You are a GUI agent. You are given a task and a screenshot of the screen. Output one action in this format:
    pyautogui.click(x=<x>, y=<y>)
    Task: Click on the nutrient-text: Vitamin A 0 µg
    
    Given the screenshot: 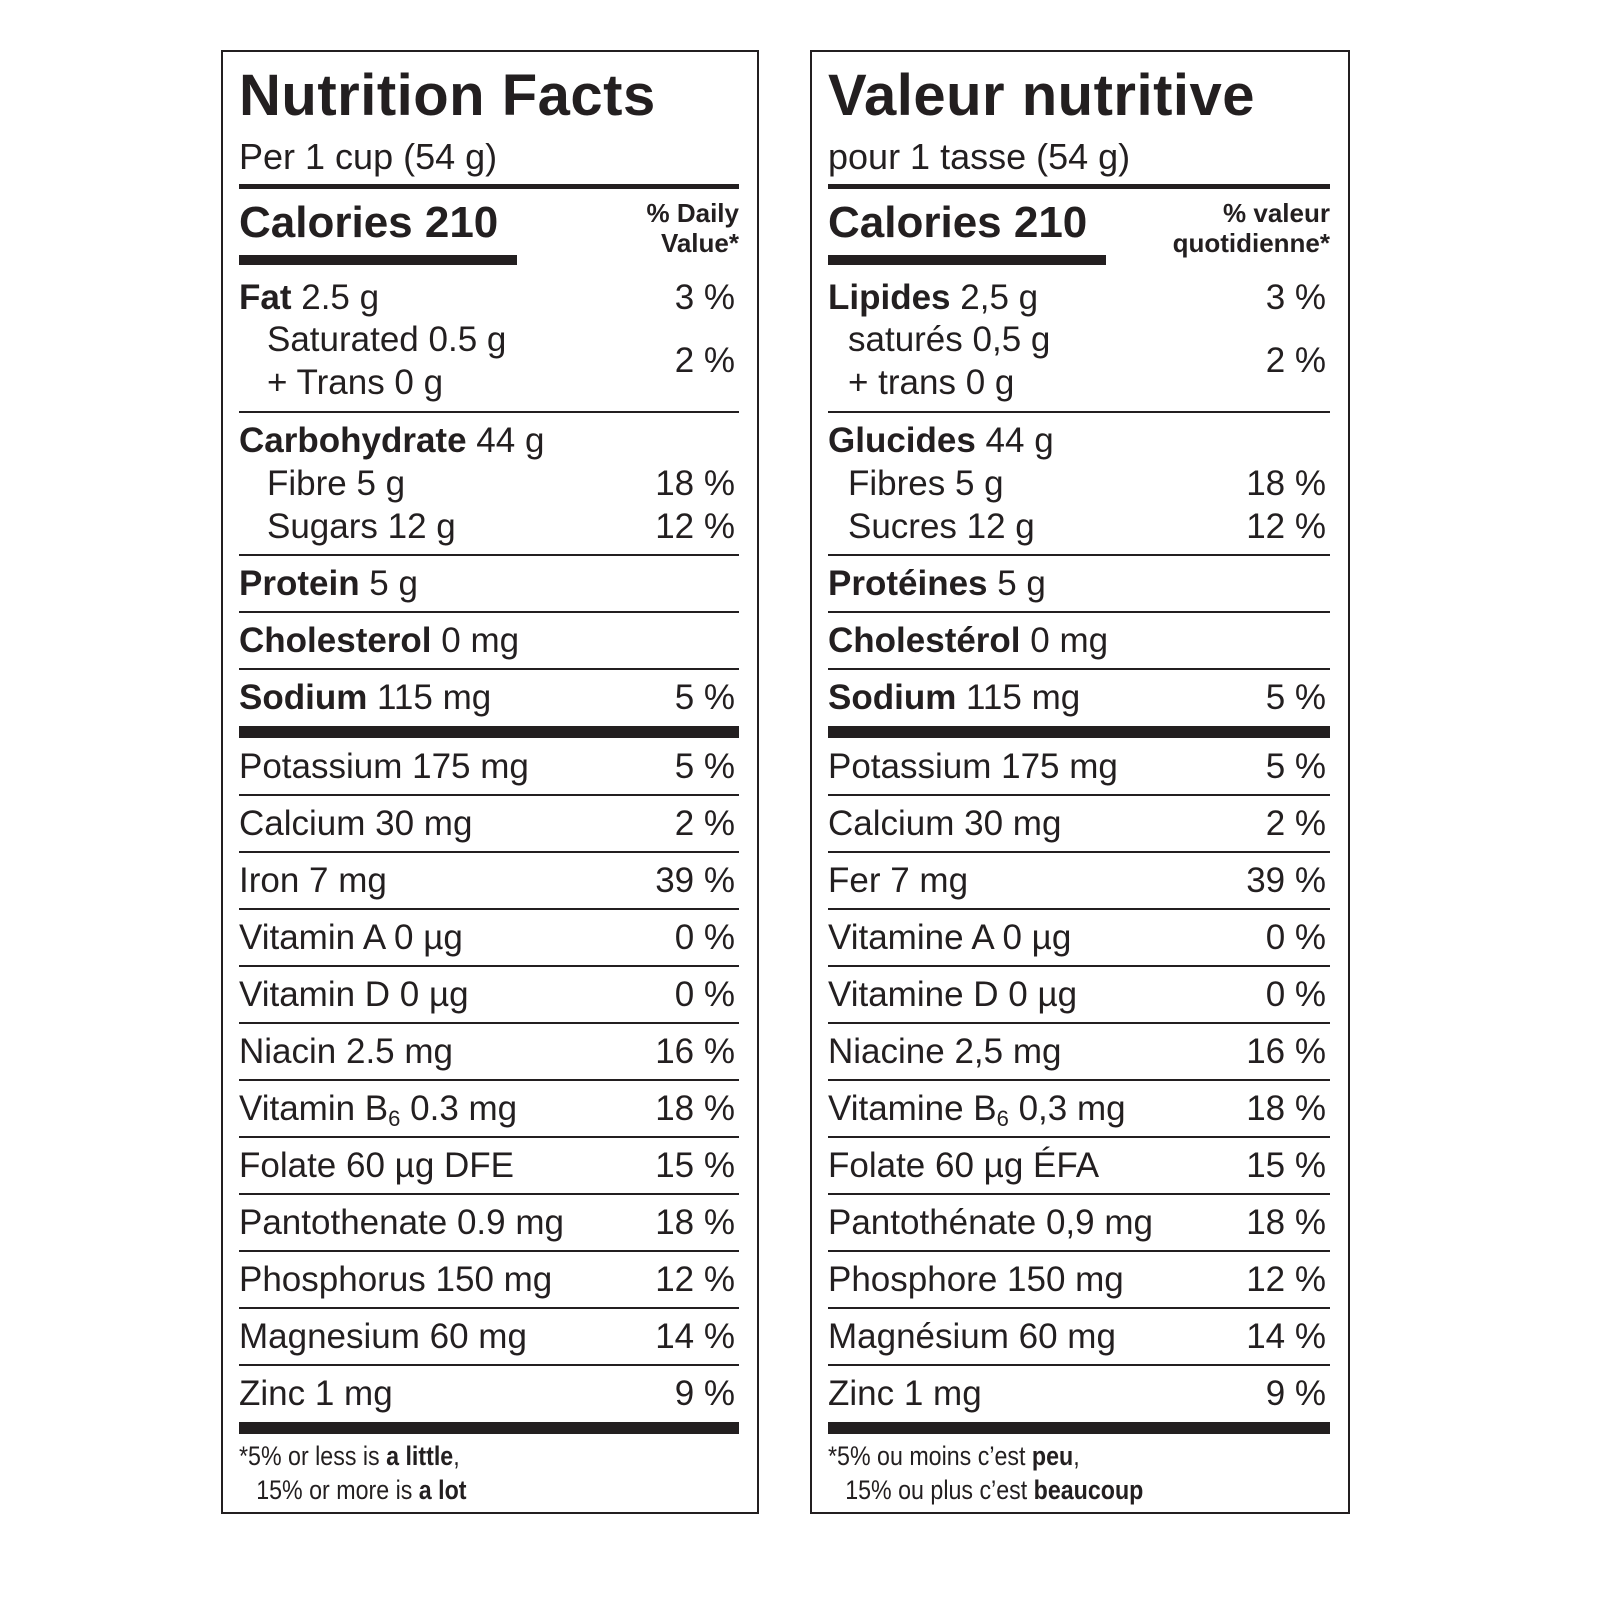 What is the action you would take?
    pyautogui.click(x=351, y=937)
    